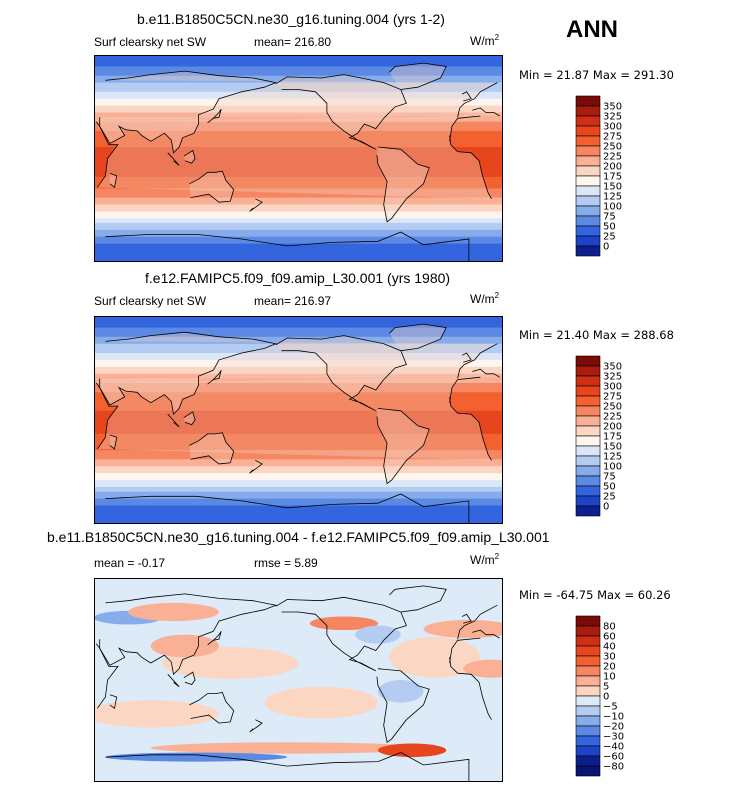 The height and width of the screenshot is (792, 733). I want to click on colorbar-3-tick-label: 5, so click(606, 687).